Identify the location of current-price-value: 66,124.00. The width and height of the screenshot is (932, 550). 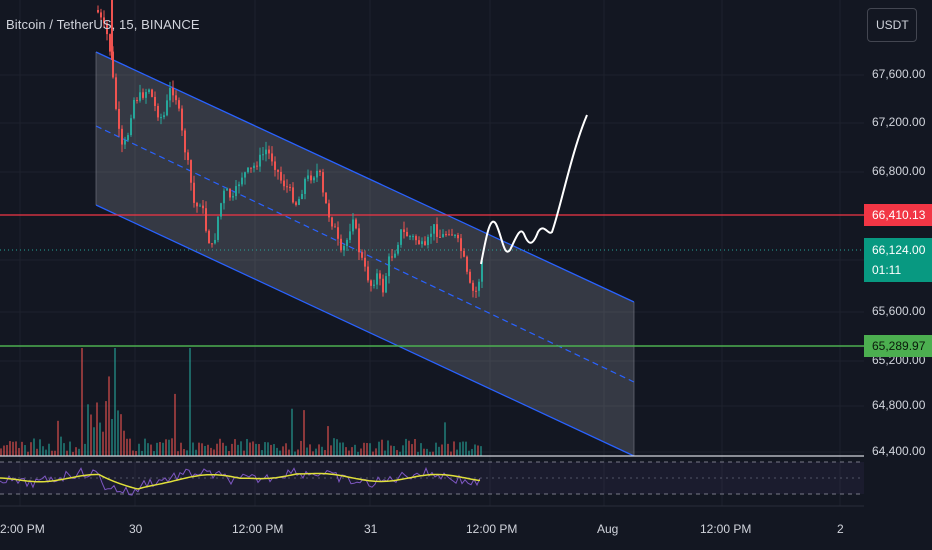
(899, 250).